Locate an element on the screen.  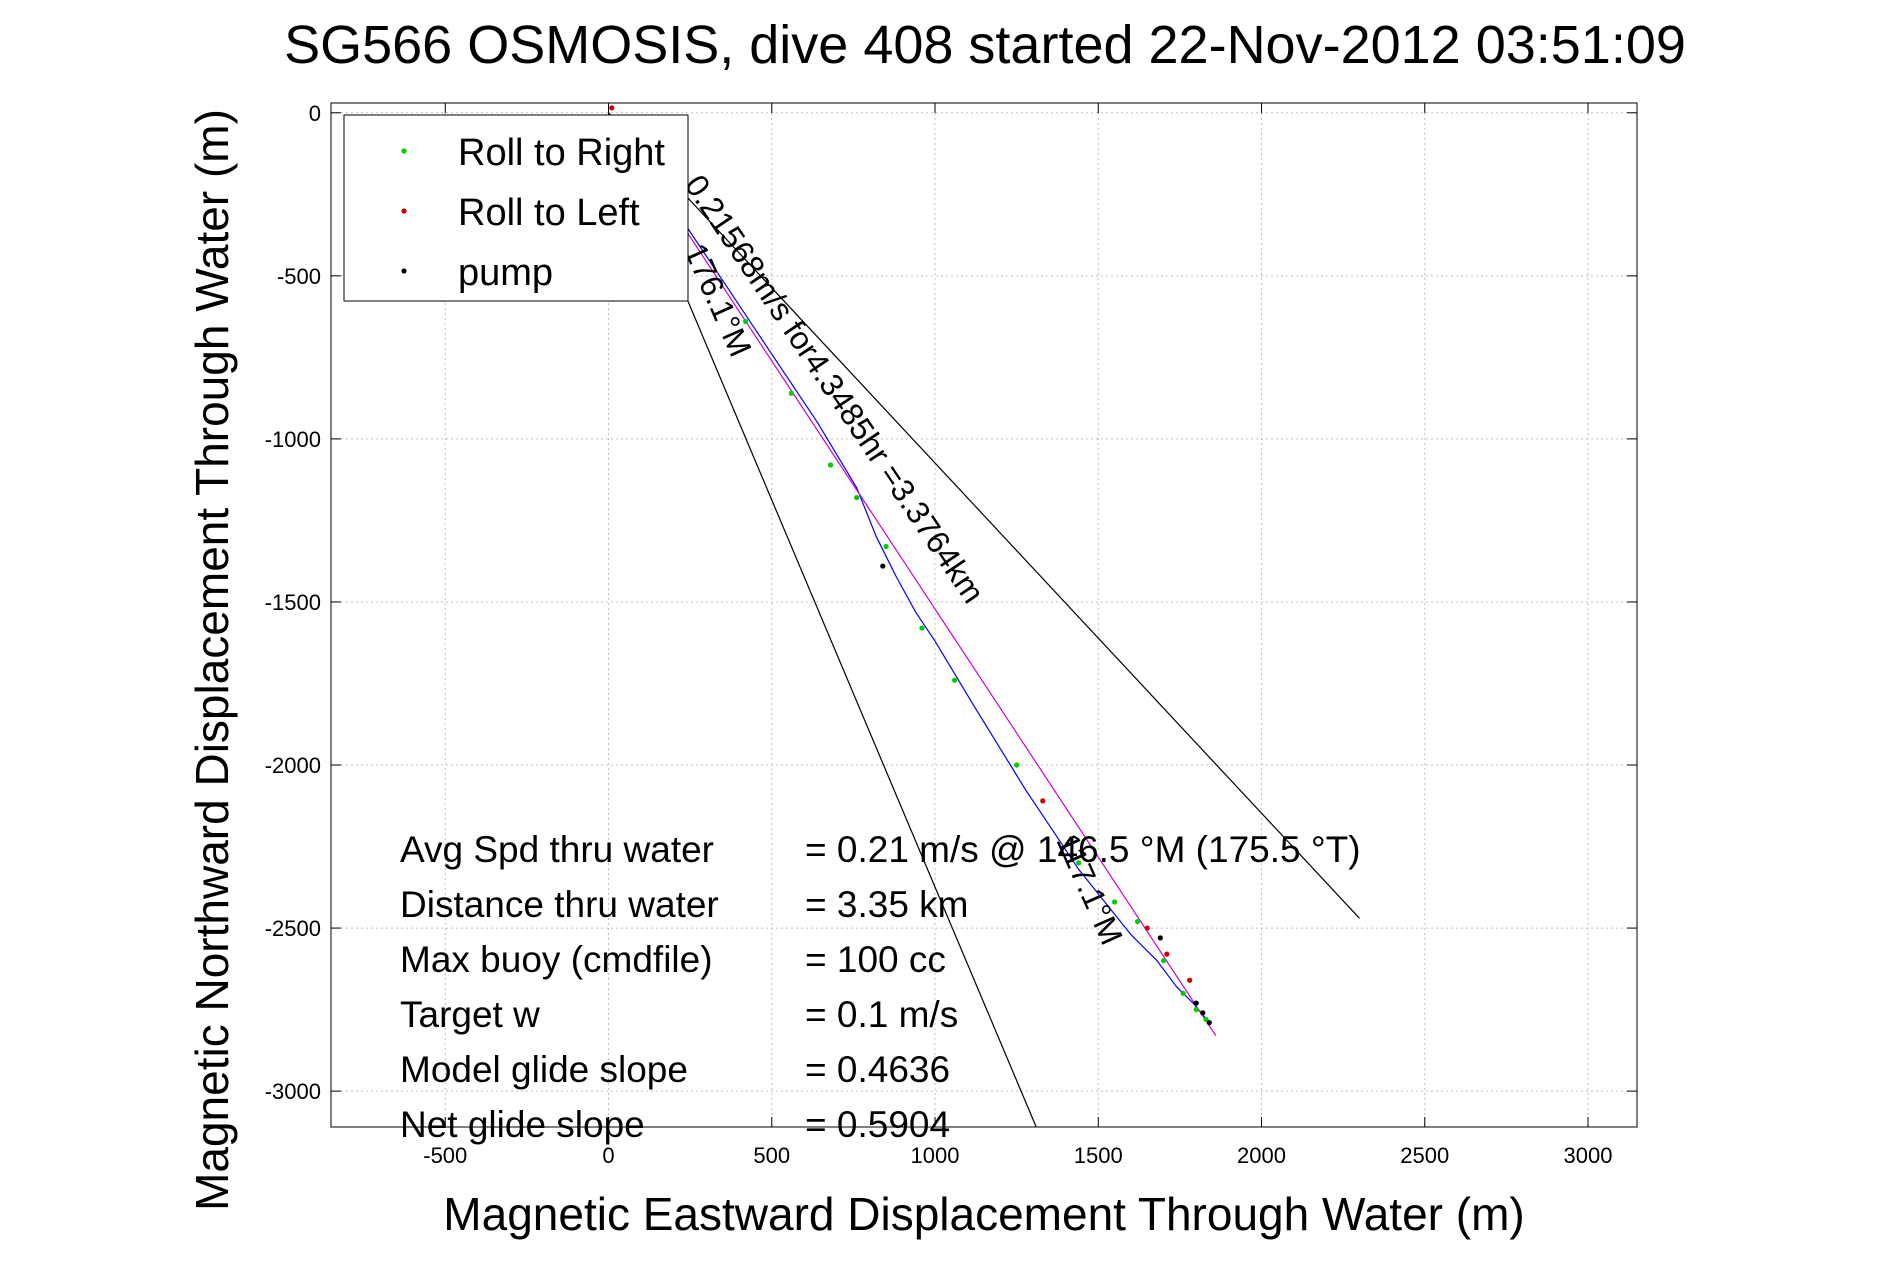
x-tick-label: 1000 is located at coordinates (935, 1155).